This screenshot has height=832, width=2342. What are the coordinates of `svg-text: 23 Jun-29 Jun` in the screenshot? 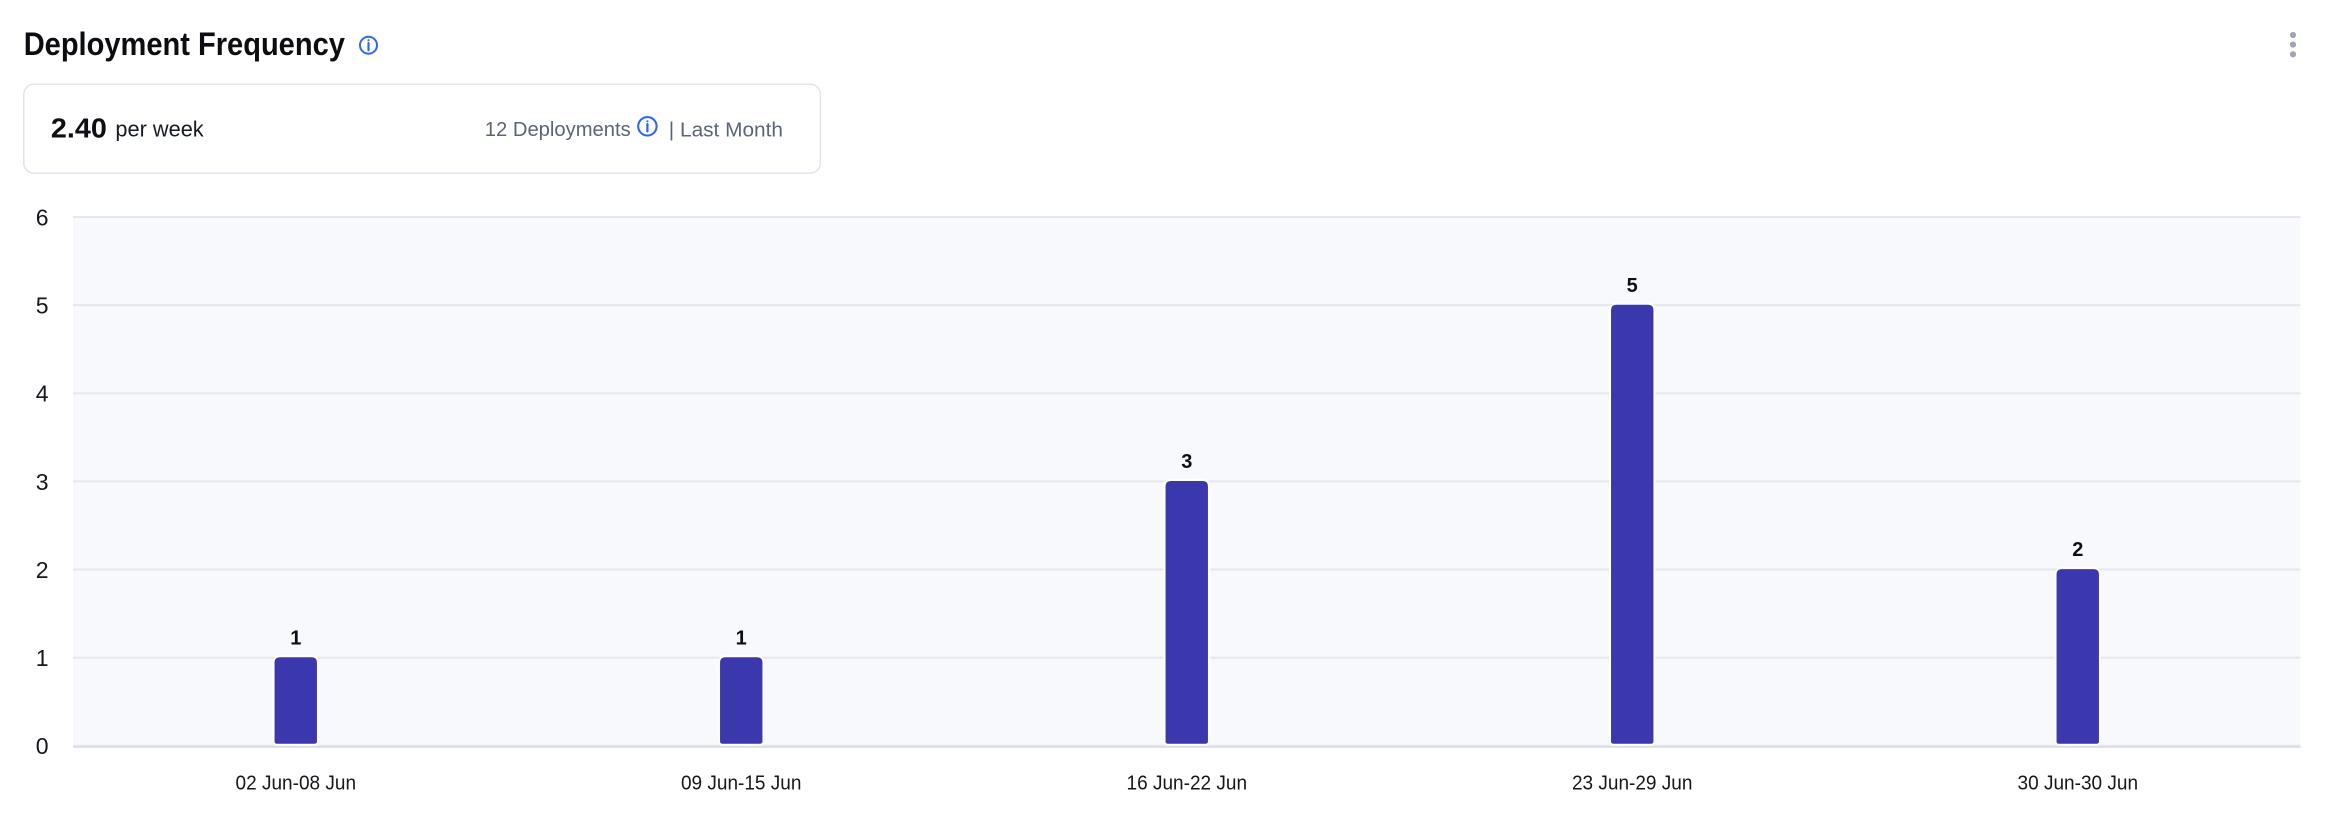 It's located at (1632, 784).